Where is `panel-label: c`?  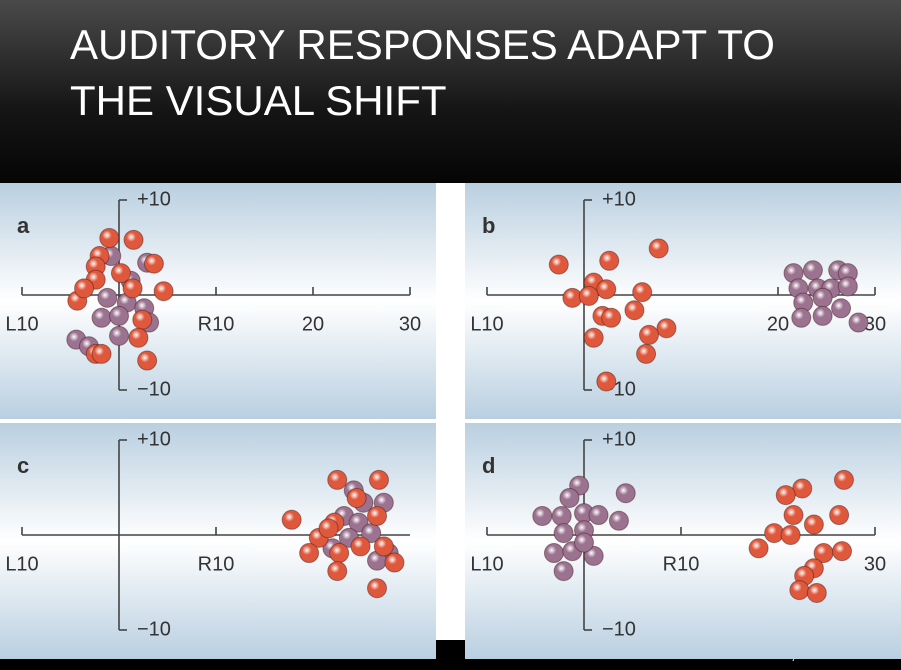
panel-label: c is located at coordinates (23, 465).